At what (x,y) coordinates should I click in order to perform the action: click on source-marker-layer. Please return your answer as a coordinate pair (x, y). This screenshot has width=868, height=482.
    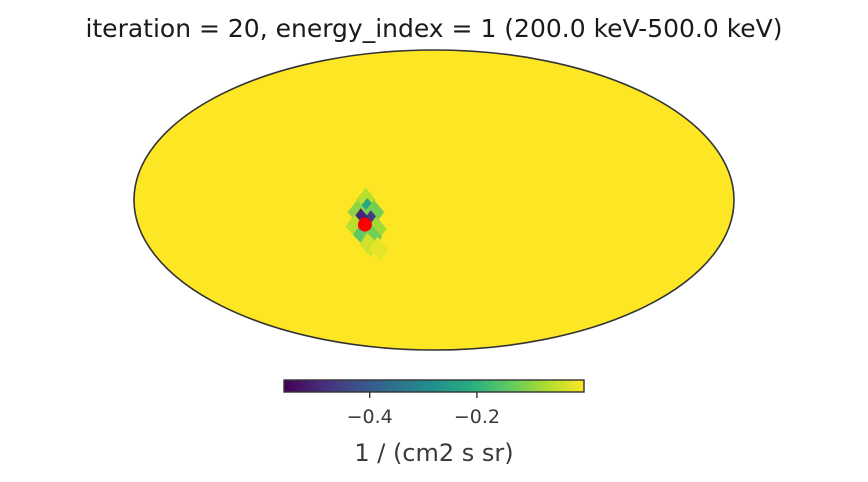
    Looking at the image, I should click on (364, 224).